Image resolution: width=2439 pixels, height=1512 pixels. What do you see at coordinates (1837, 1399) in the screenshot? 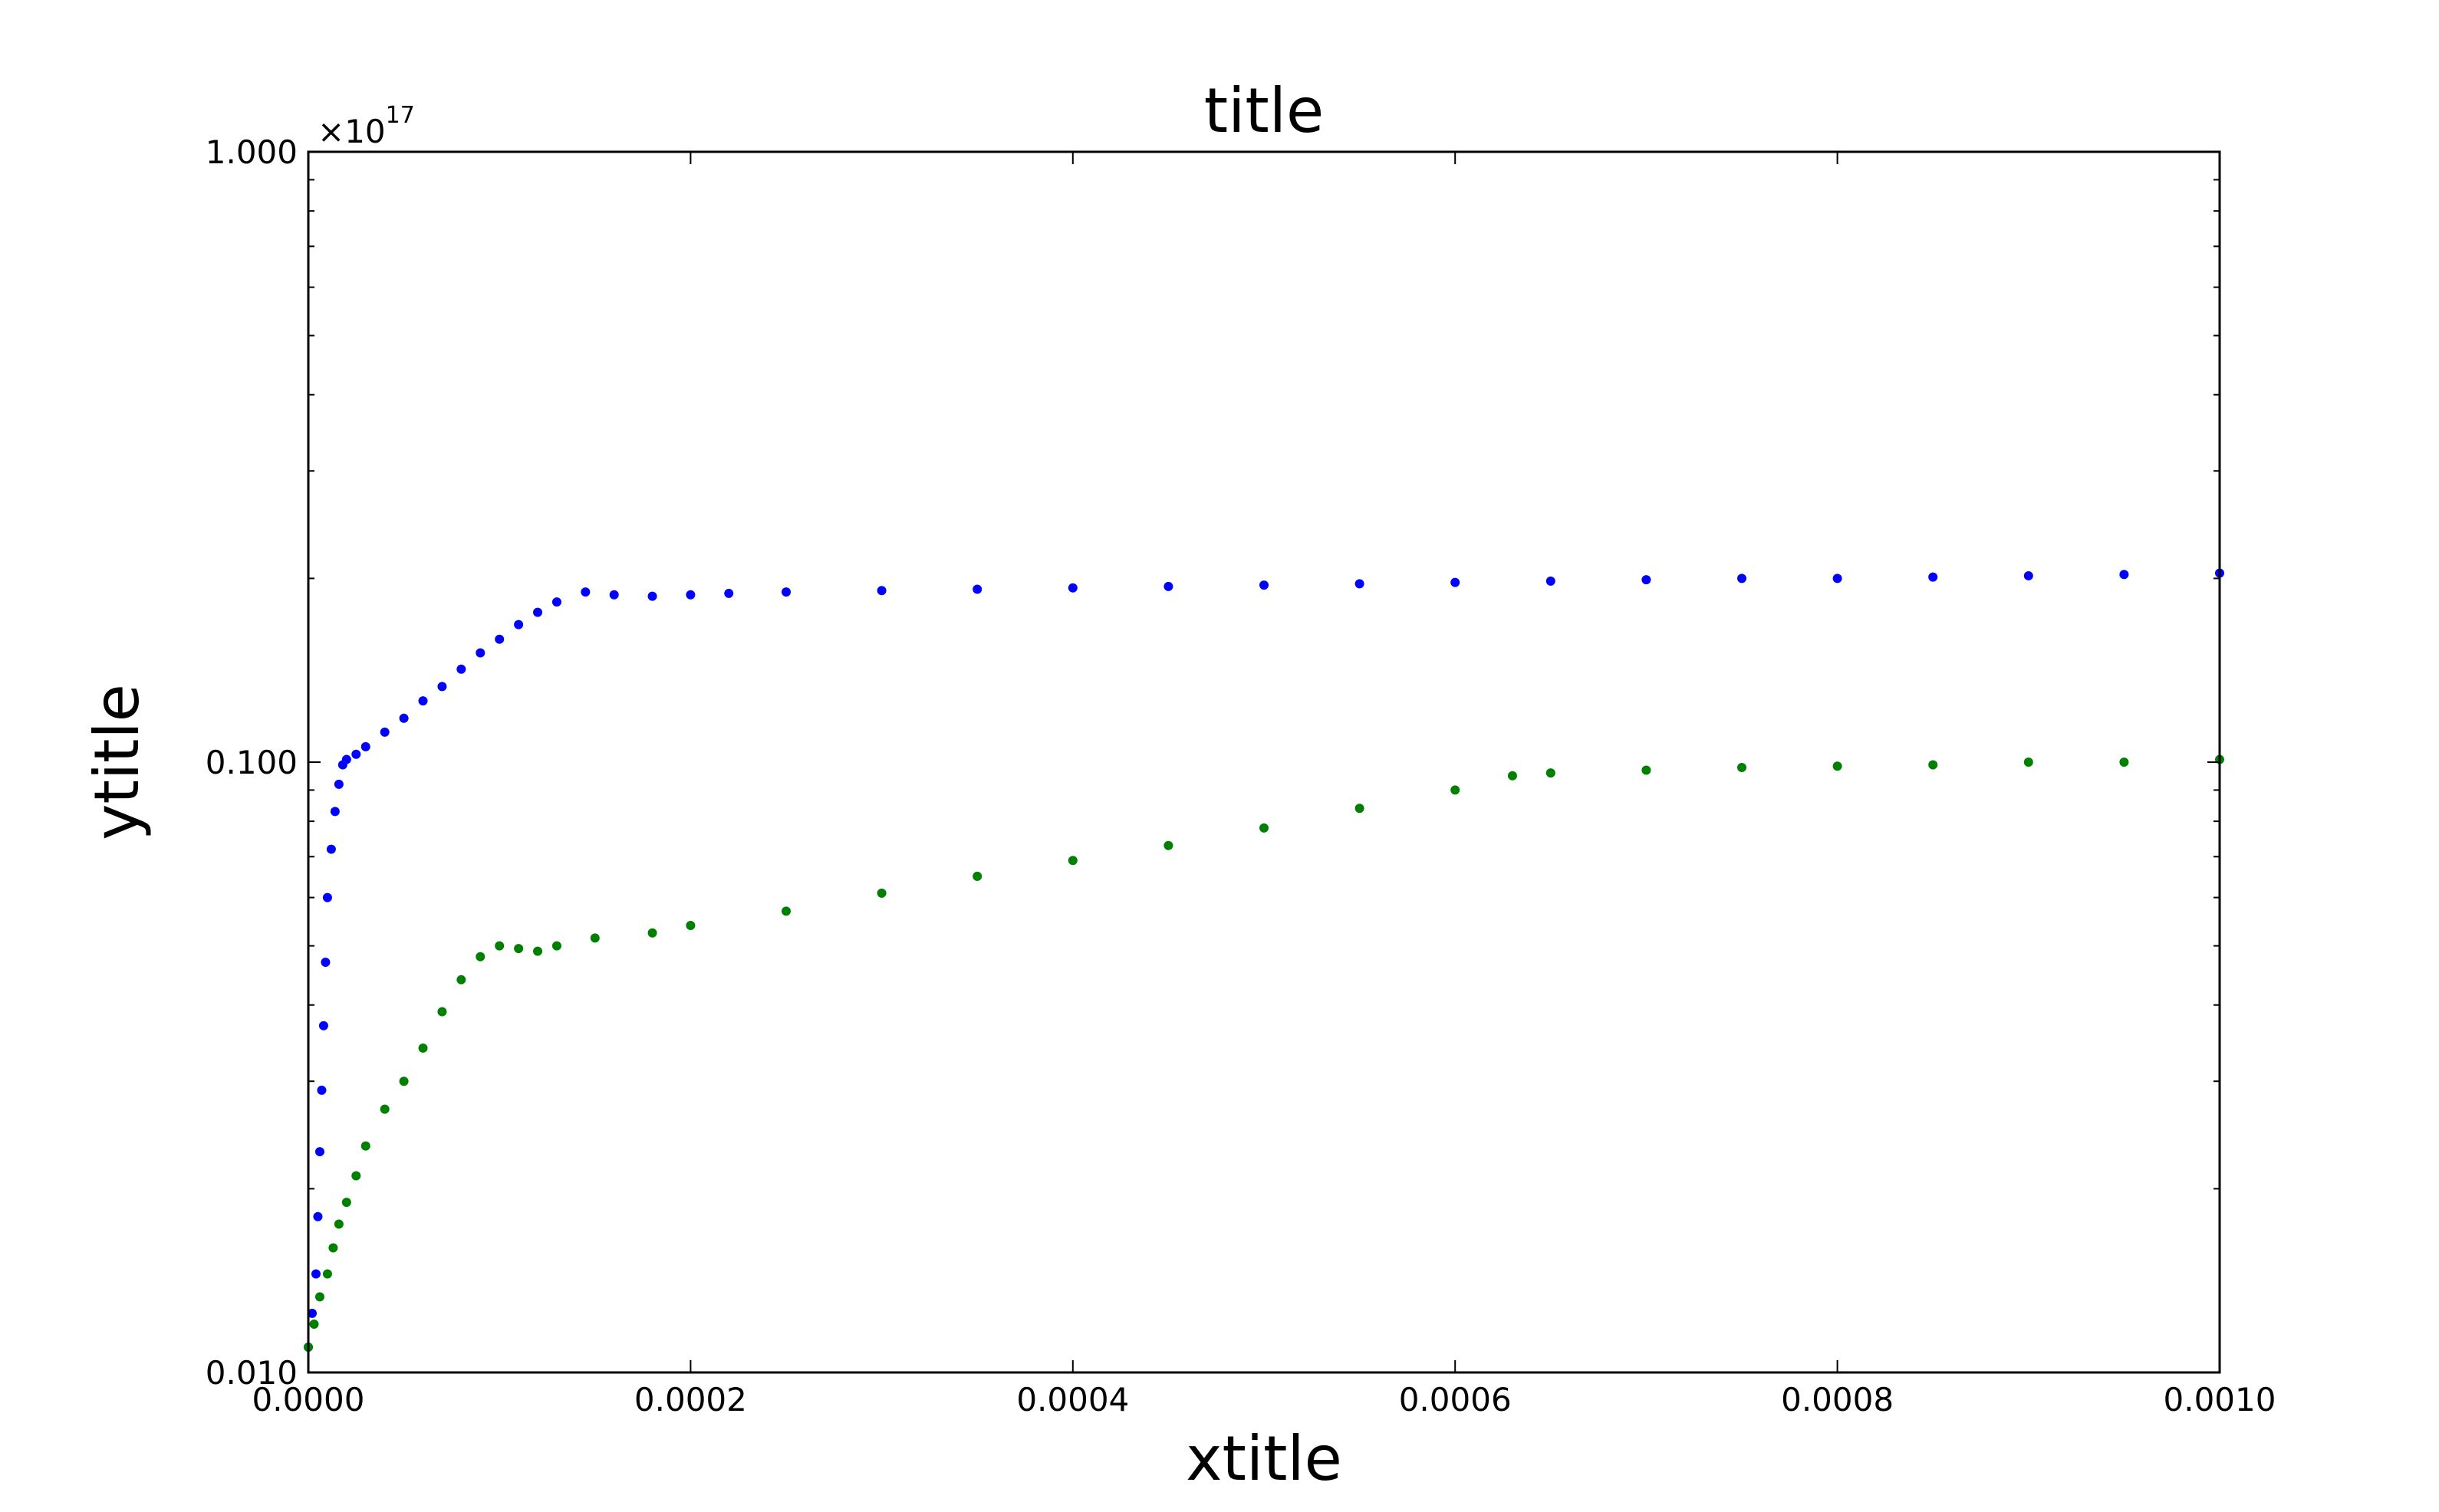
I see `x-tick-label: 0.0008` at bounding box center [1837, 1399].